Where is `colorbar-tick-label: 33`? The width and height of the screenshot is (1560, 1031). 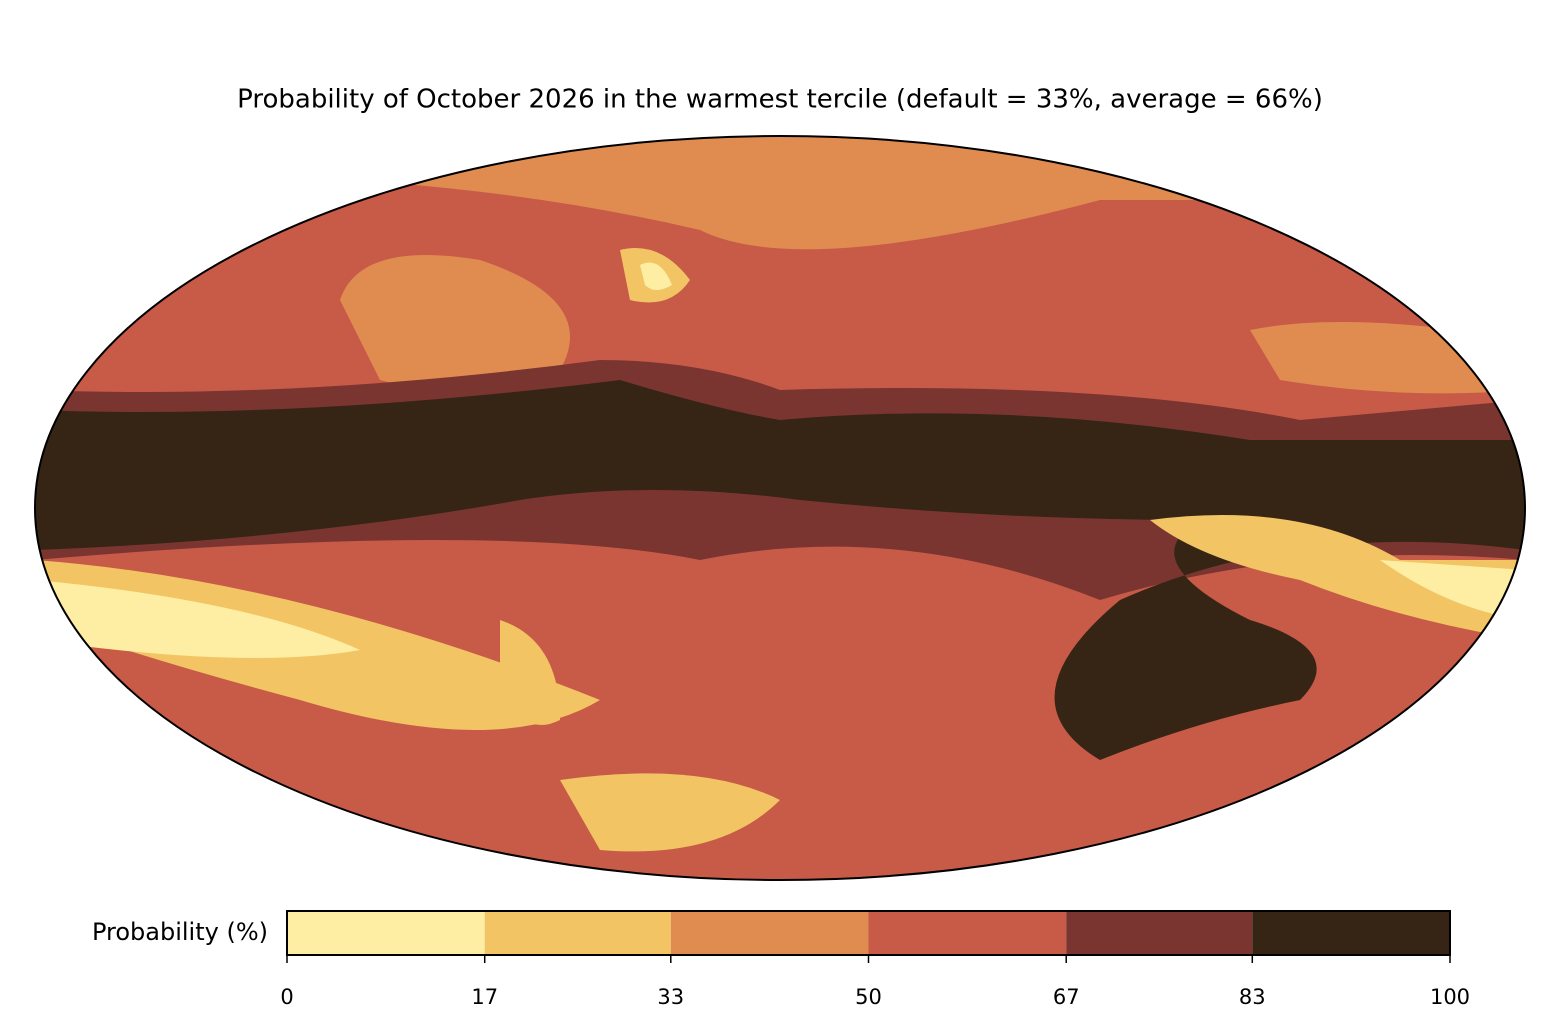
colorbar-tick-label: 33 is located at coordinates (670, 997).